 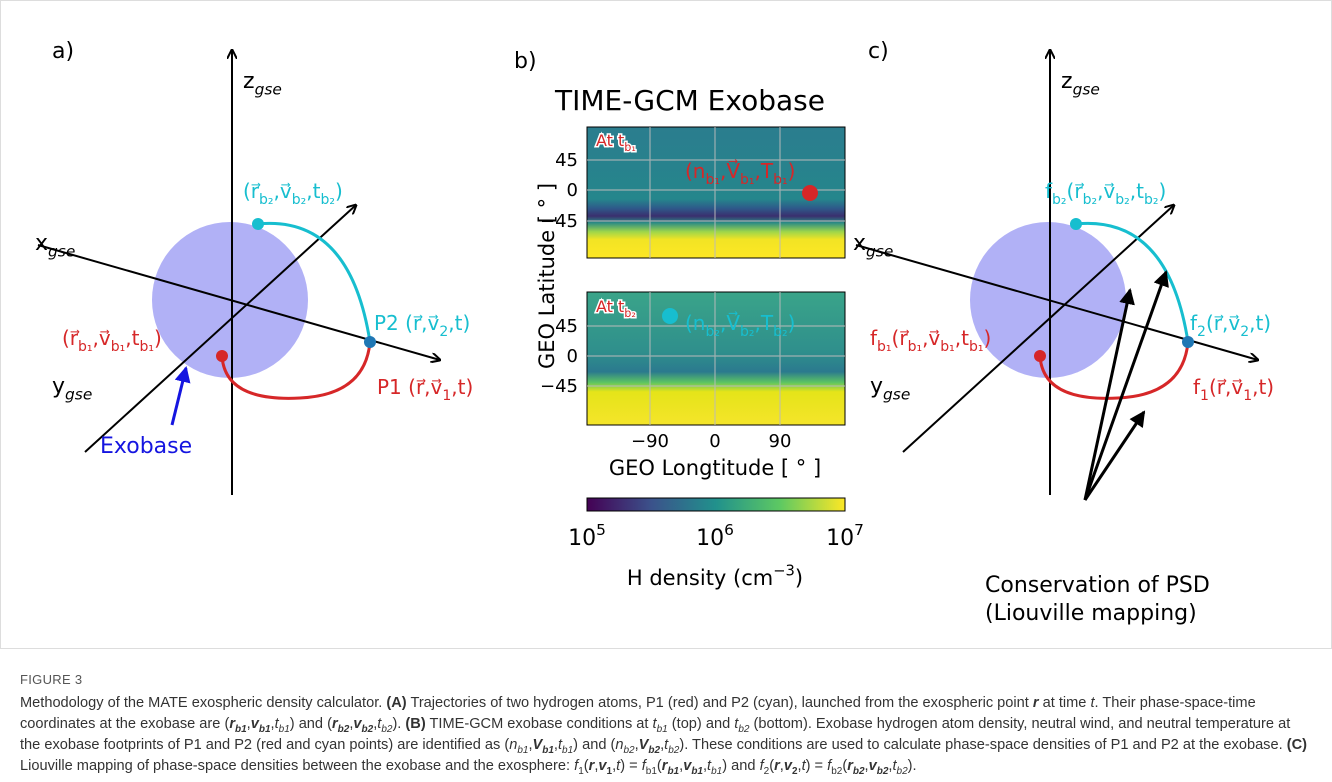 I want to click on psd-label: fb₂(r⃗b₂,v⃗b₂,tb₂), so click(x=1105, y=193).